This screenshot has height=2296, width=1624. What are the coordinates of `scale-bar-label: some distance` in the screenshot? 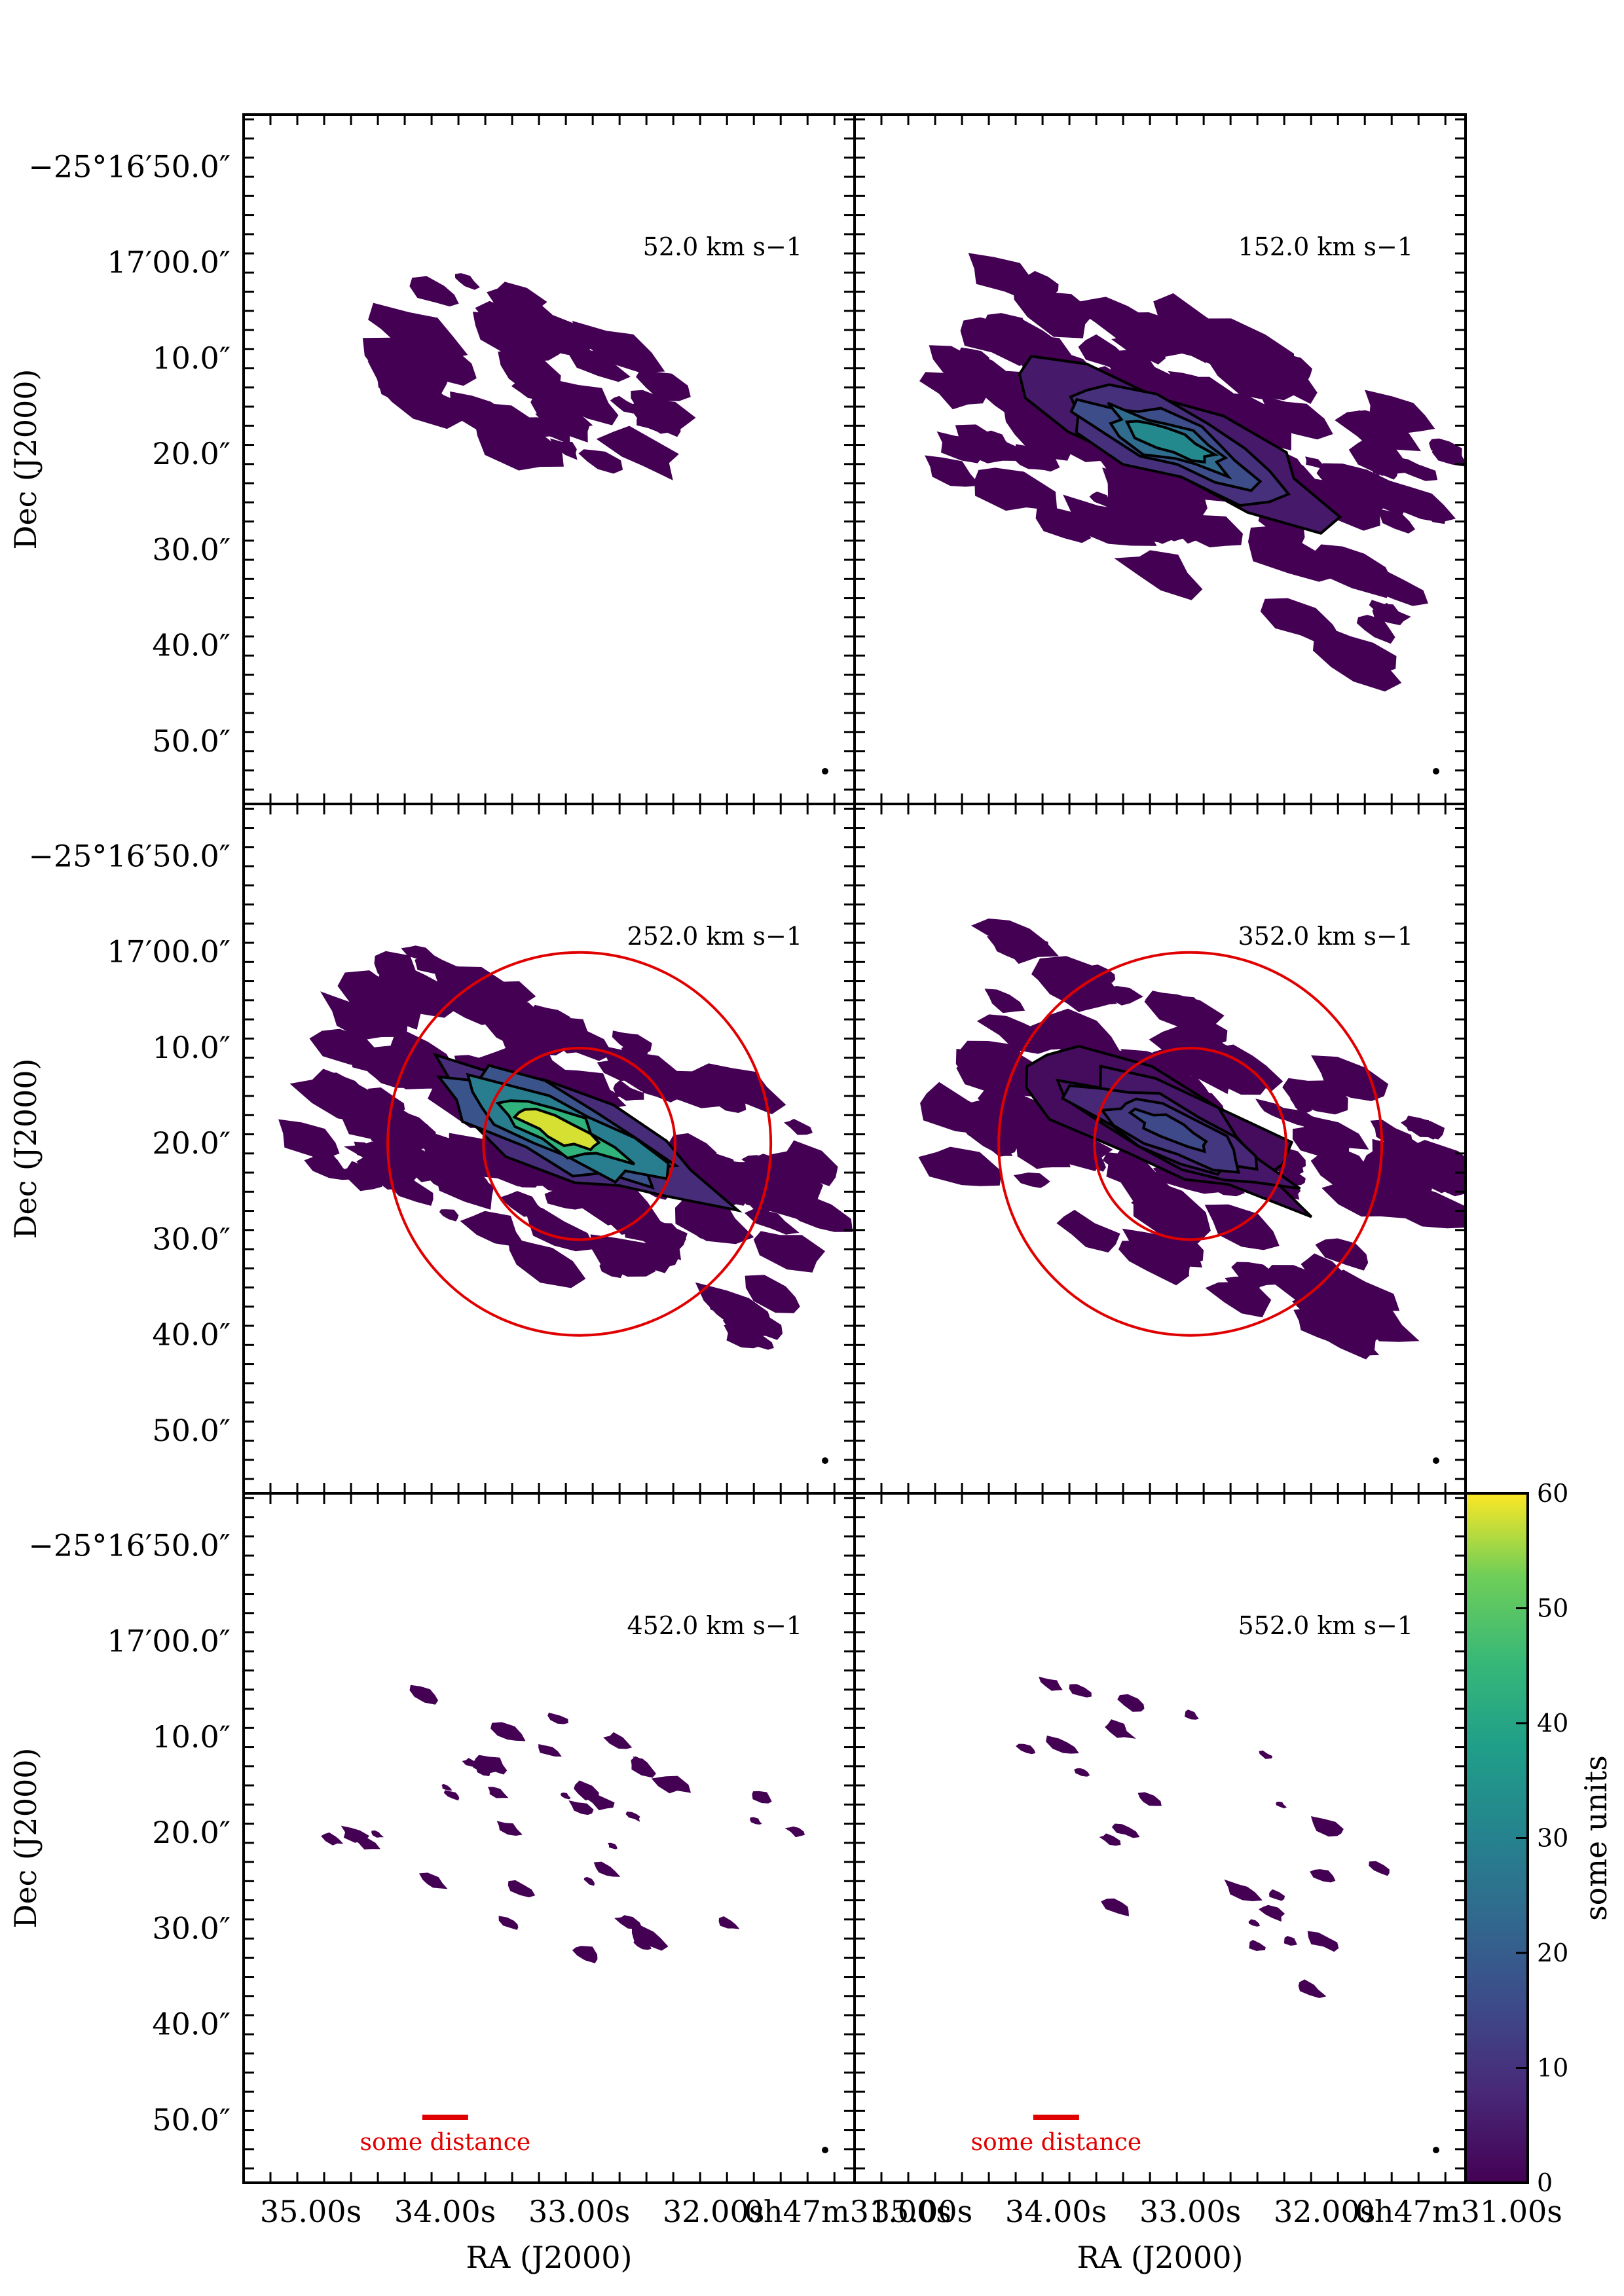 It's located at (445, 2142).